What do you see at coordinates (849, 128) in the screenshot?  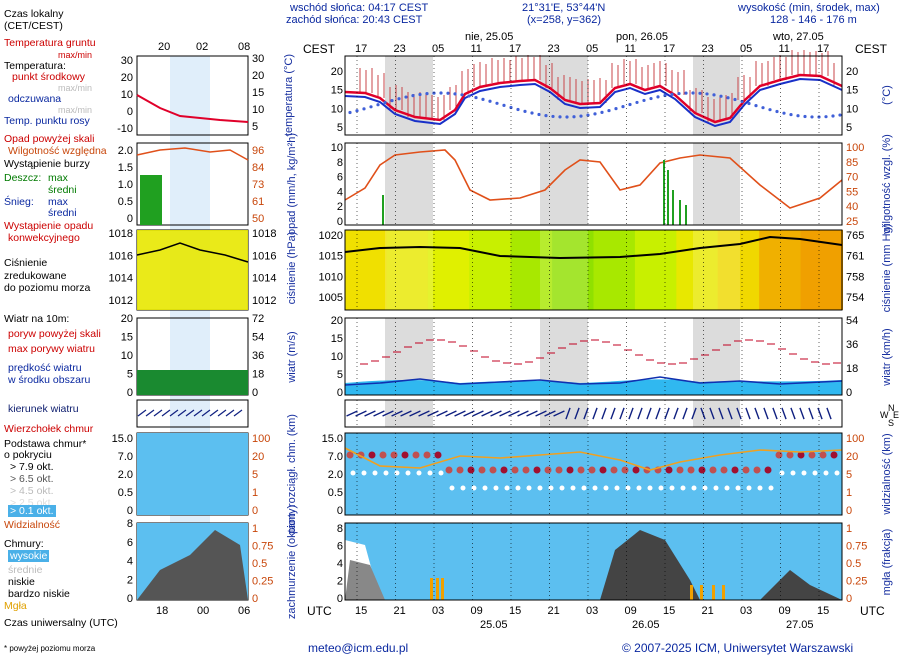 I see `temp-tick-right: 5` at bounding box center [849, 128].